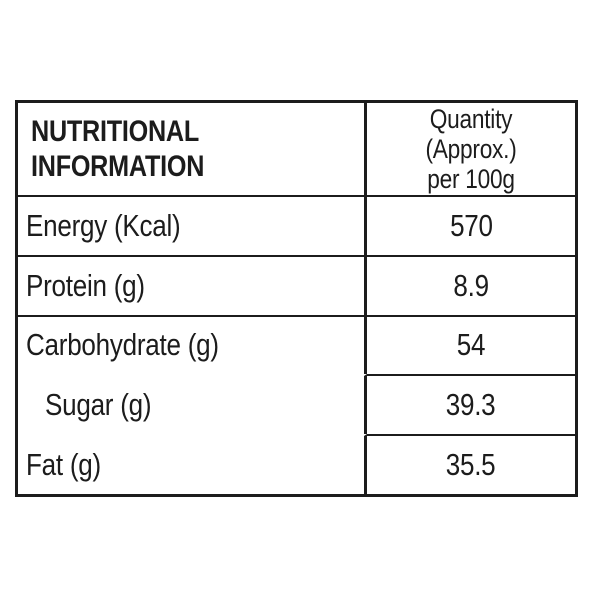 Image resolution: width=600 pixels, height=600 pixels. I want to click on row-label-sugar: Sugar (g), so click(192, 404).